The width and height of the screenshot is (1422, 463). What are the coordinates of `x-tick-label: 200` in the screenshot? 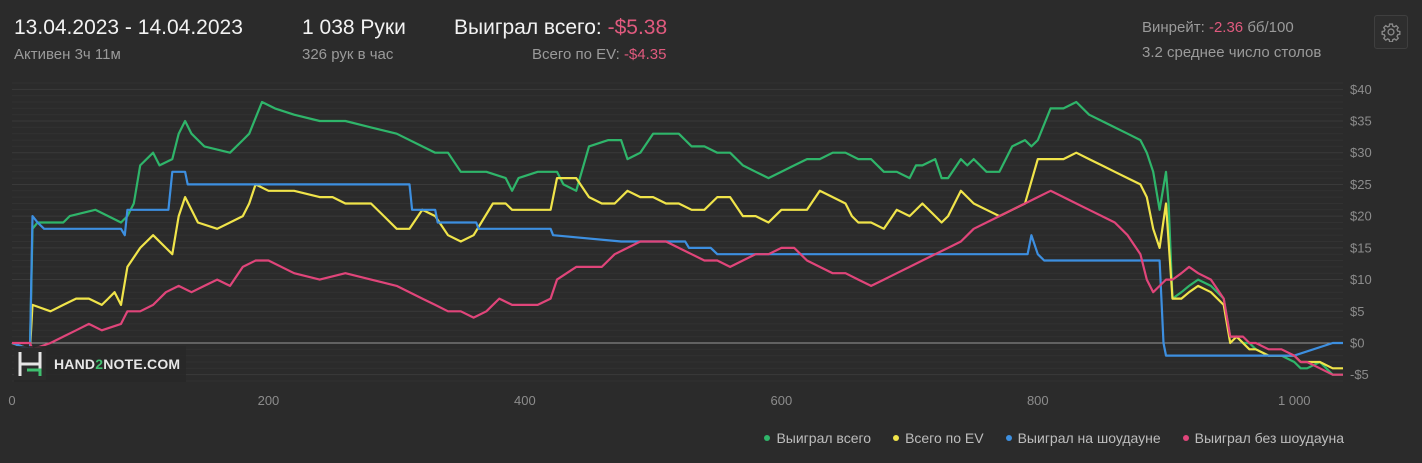 It's located at (269, 400).